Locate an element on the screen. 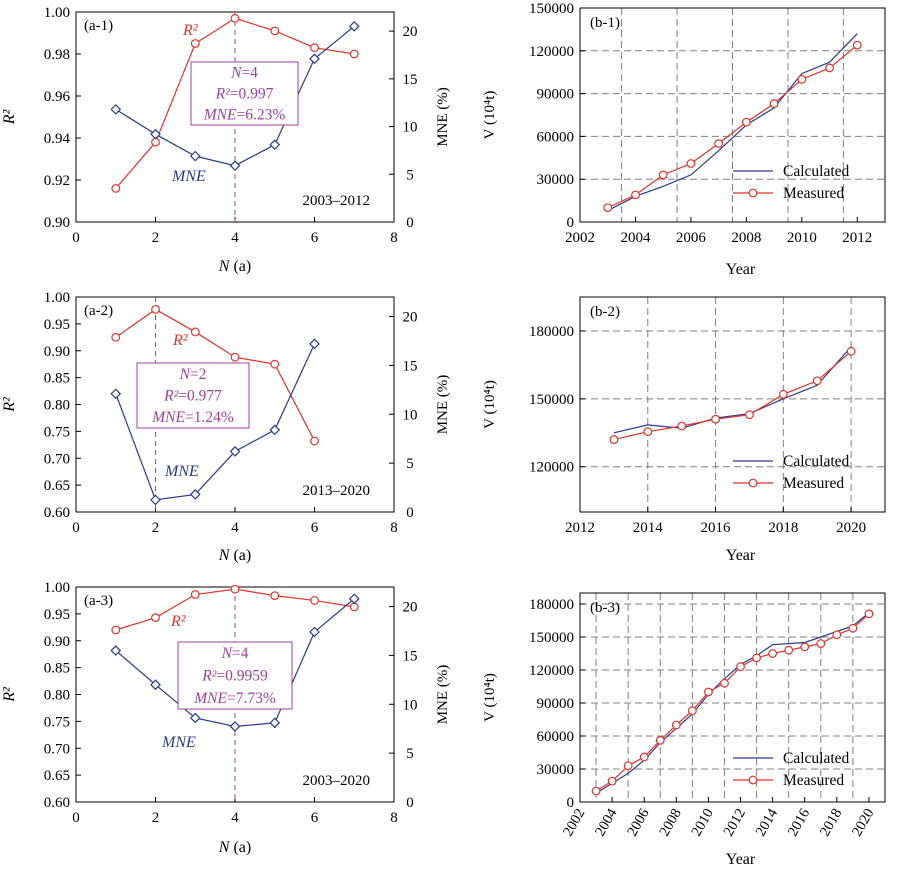 This screenshot has height=878, width=900. y-left-tick-label: 0.95 is located at coordinates (57, 325).